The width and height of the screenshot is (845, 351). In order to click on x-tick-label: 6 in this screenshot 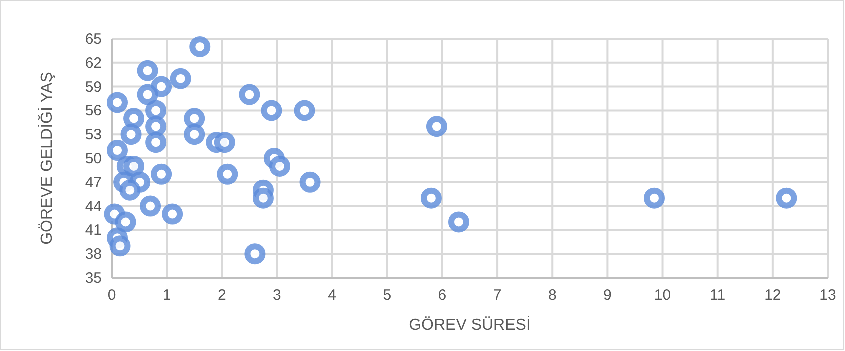, I will do `click(442, 295)`.